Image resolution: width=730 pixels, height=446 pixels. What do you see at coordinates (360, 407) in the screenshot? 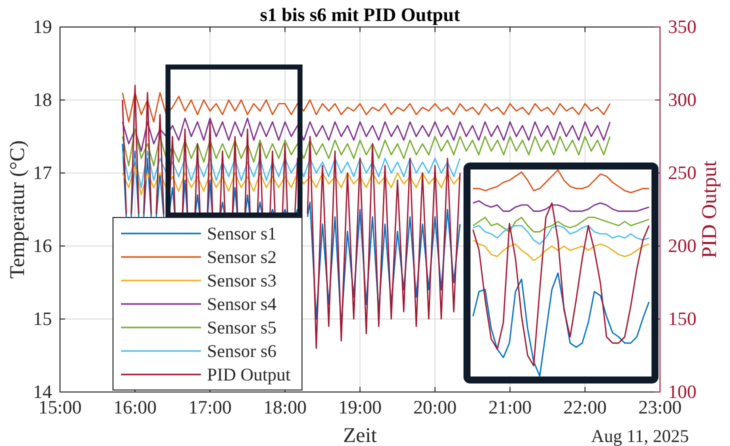
I see `x-tick-label: 19:00` at bounding box center [360, 407].